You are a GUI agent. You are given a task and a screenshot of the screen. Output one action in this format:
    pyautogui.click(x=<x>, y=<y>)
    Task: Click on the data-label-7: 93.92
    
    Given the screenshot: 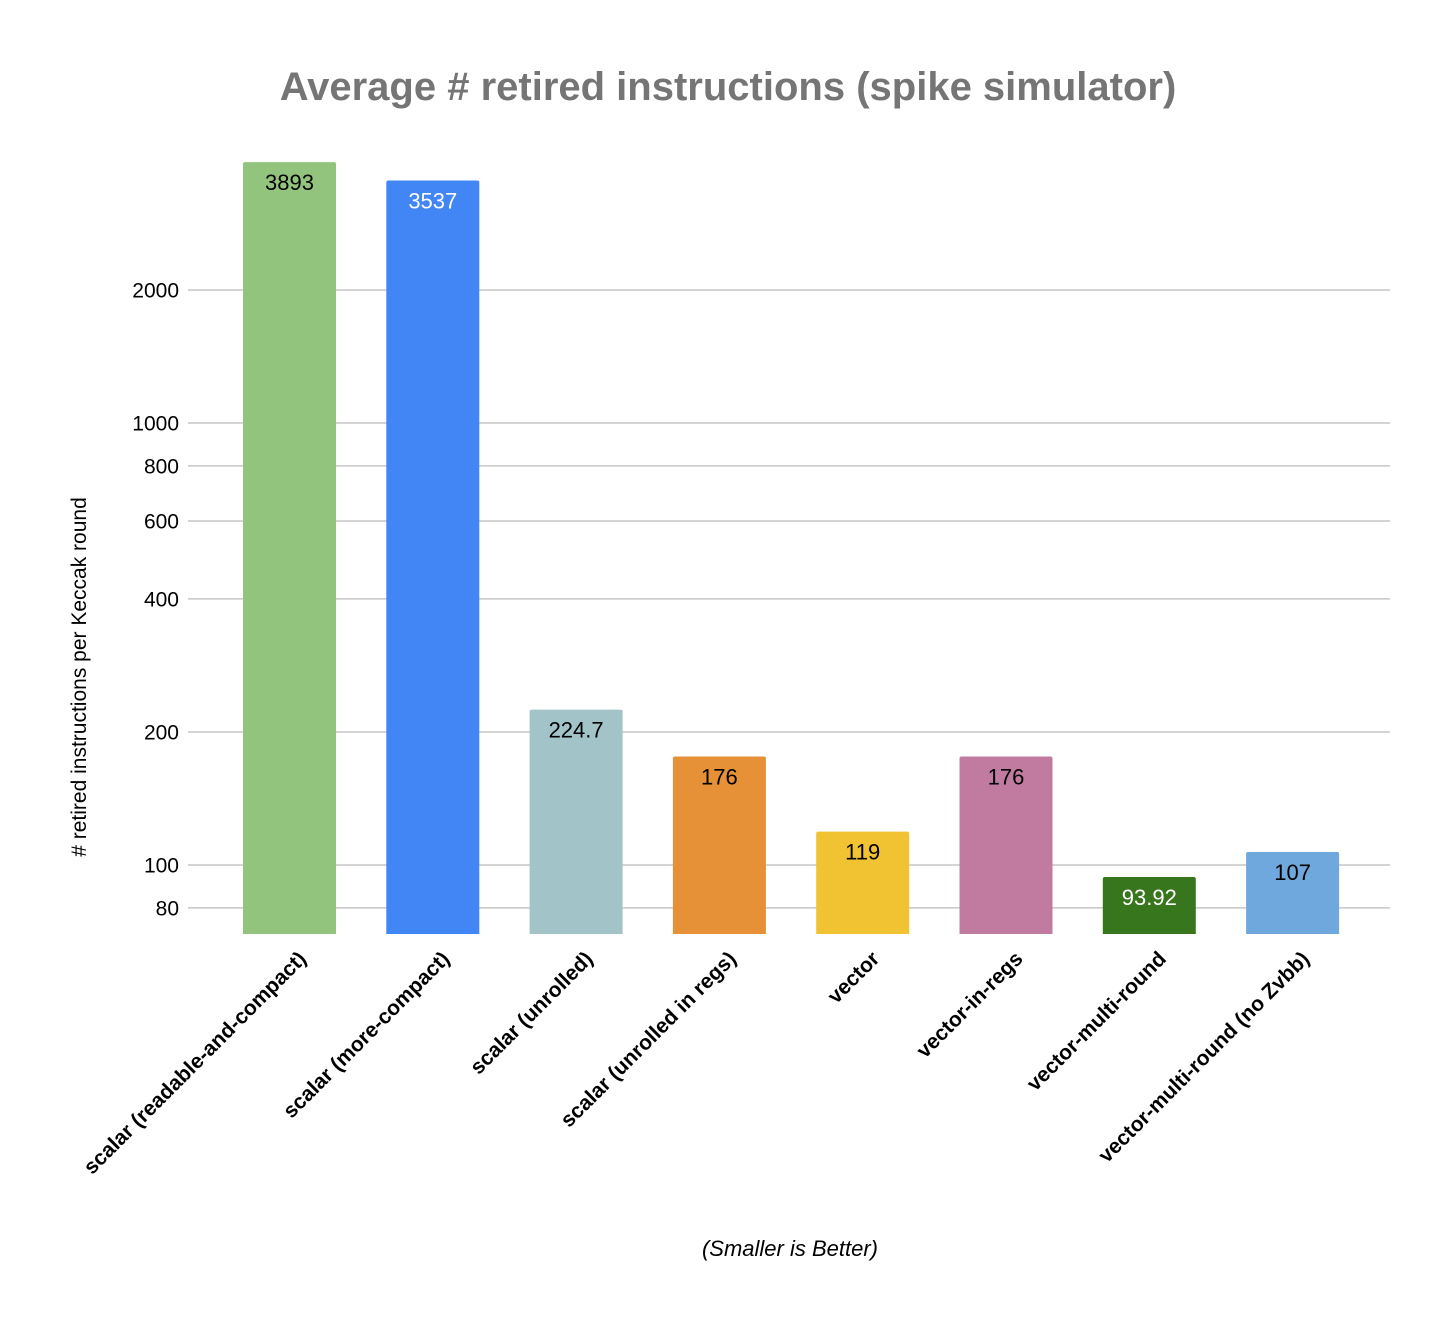 What is the action you would take?
    pyautogui.click(x=1149, y=897)
    